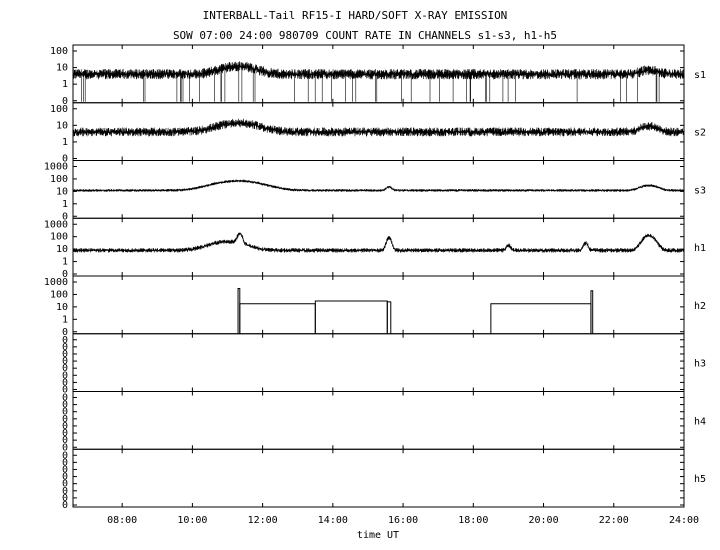 The width and height of the screenshot is (720, 550). Describe the element at coordinates (378, 535) in the screenshot. I see `x-axis-label: time UT` at that location.